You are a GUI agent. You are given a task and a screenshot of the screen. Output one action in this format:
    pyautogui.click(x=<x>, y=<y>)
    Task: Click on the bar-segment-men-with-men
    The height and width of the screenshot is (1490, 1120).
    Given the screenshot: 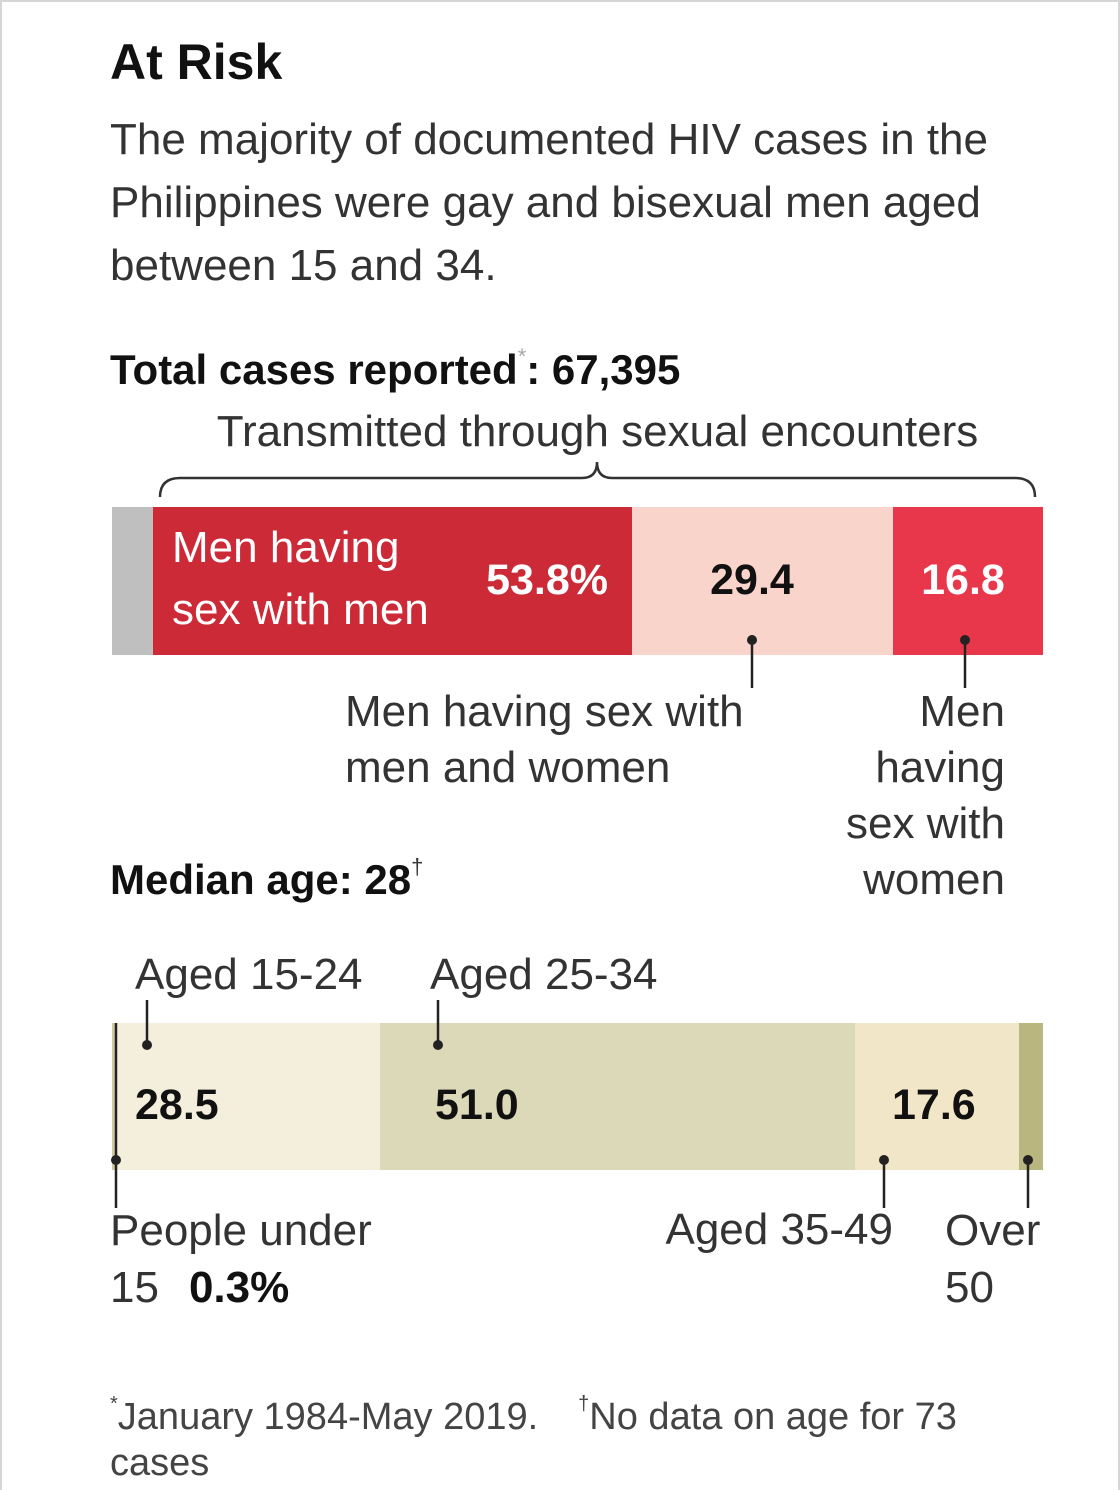 What is the action you would take?
    pyautogui.click(x=393, y=581)
    